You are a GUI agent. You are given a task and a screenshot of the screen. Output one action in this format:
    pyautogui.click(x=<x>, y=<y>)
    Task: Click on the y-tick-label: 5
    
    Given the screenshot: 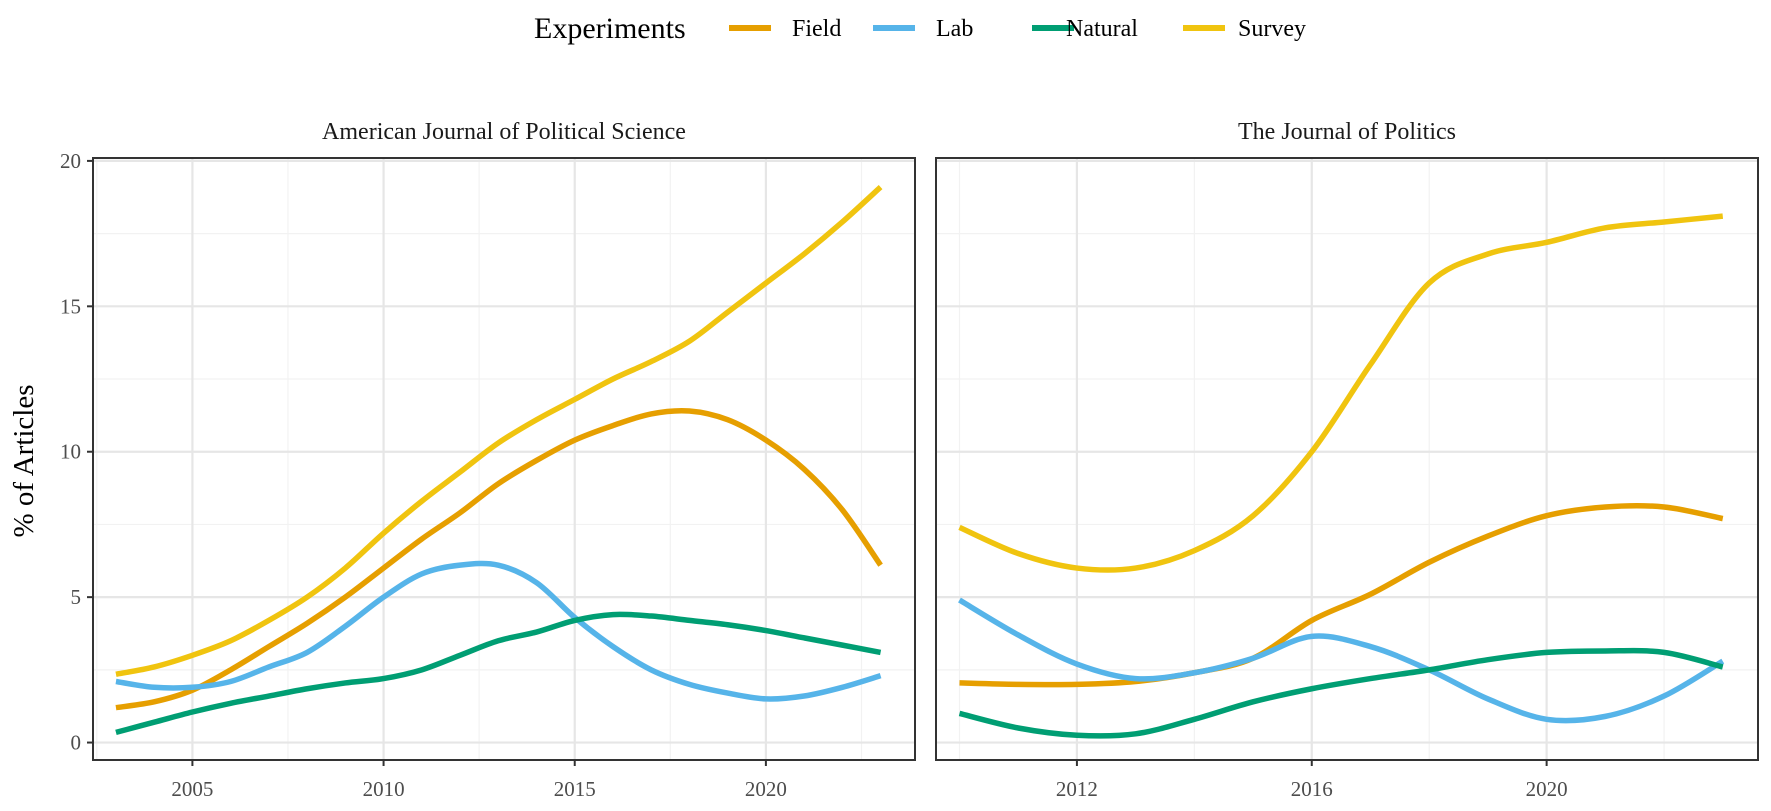 What is the action you would take?
    pyautogui.click(x=76, y=597)
    